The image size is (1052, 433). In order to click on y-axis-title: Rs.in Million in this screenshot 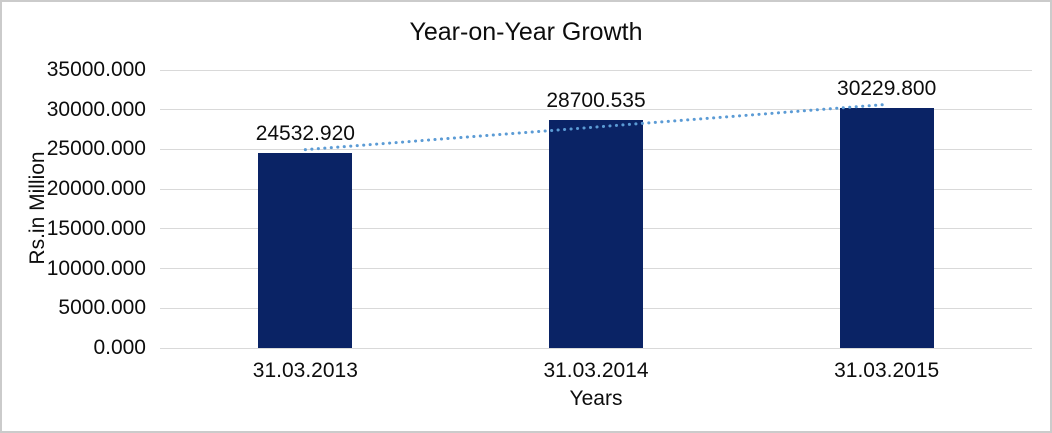, I will do `click(37, 208)`.